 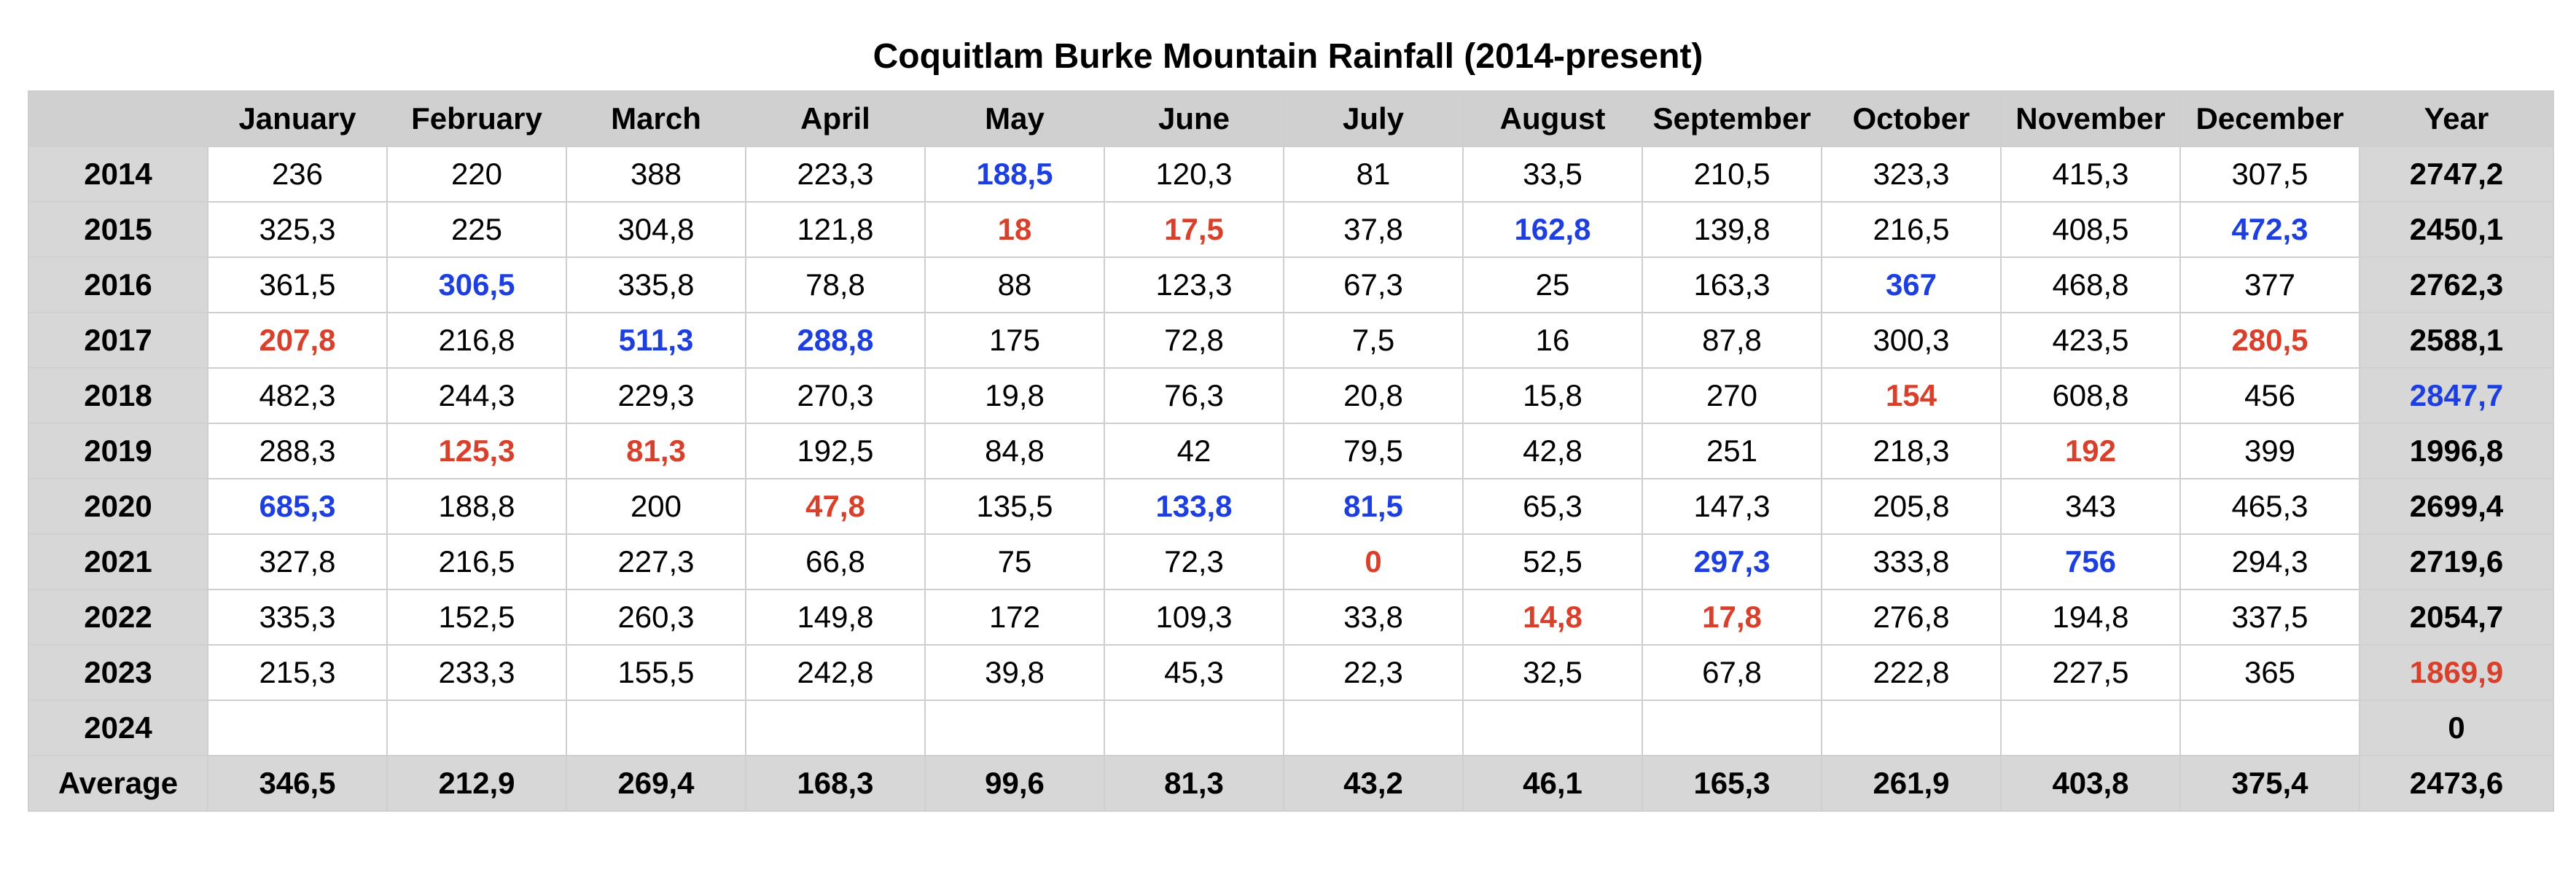 I want to click on rainfall-cell: 67,3, so click(x=1373, y=285).